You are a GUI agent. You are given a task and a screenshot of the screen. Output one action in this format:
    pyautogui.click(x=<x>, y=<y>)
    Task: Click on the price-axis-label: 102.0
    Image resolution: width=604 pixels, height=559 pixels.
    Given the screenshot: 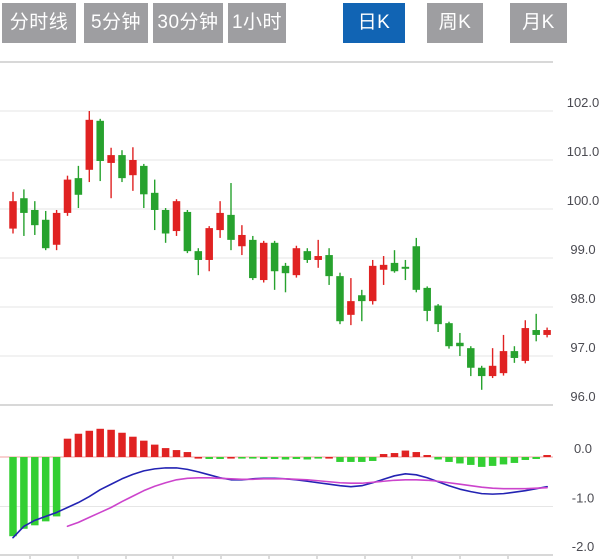 What is the action you would take?
    pyautogui.click(x=583, y=102)
    